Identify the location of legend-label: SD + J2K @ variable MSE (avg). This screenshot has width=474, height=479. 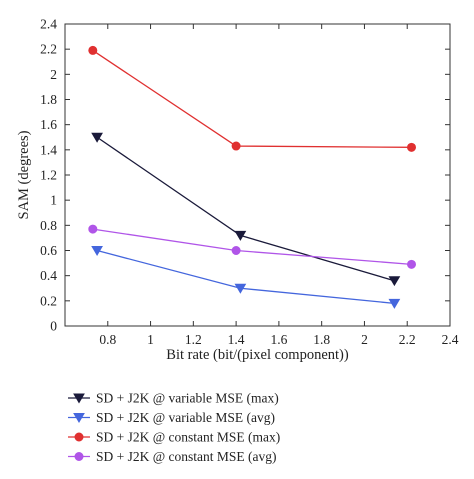
(185, 417).